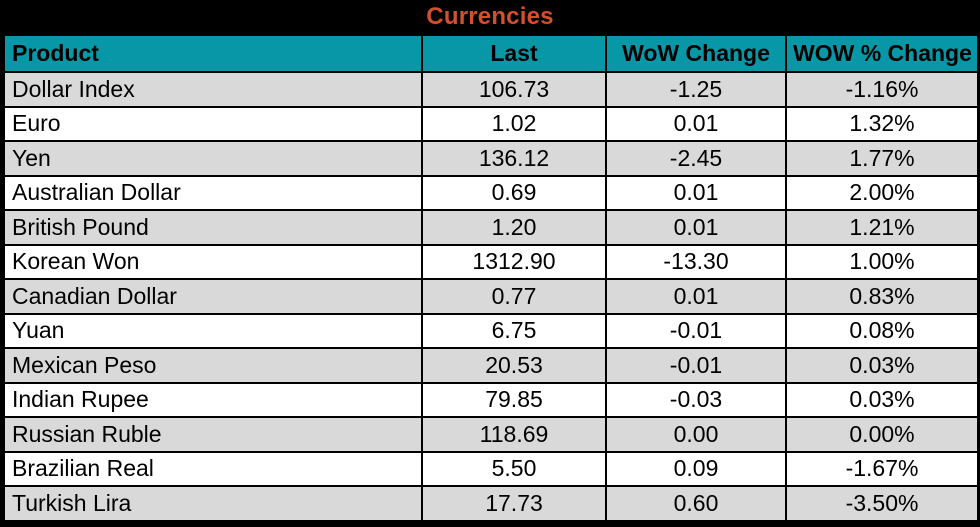 This screenshot has width=980, height=527. I want to click on cell-product: Euro, so click(213, 124).